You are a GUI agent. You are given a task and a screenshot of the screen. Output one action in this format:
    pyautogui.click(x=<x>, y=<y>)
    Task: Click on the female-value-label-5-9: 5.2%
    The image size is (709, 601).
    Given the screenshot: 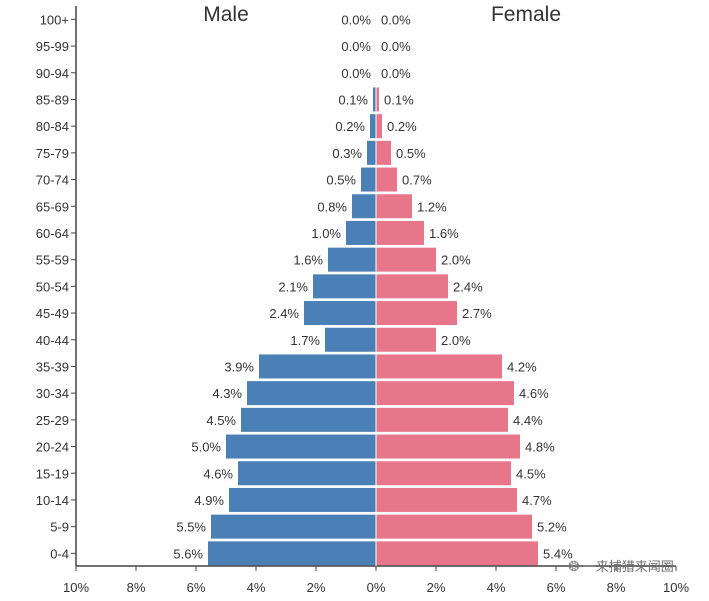 What is the action you would take?
    pyautogui.click(x=552, y=527)
    